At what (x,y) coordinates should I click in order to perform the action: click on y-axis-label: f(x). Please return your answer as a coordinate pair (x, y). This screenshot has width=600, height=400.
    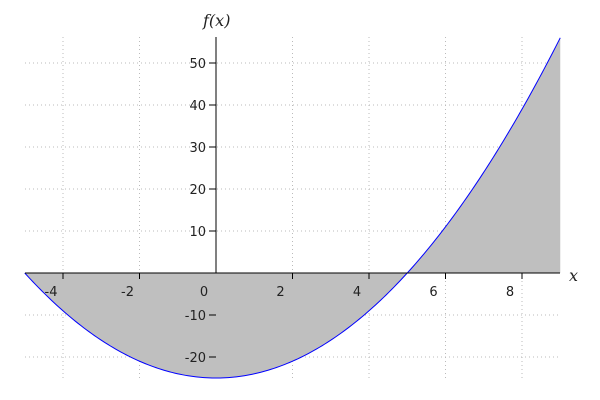
    Looking at the image, I should click on (216, 20).